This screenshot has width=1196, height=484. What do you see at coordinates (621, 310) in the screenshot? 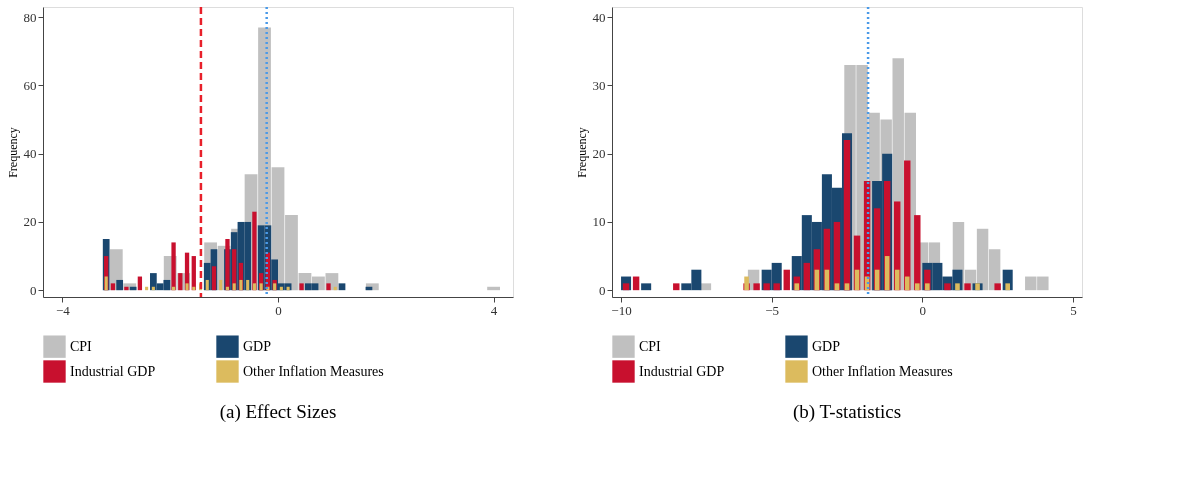
I see `x-tick-label: −10` at bounding box center [621, 310].